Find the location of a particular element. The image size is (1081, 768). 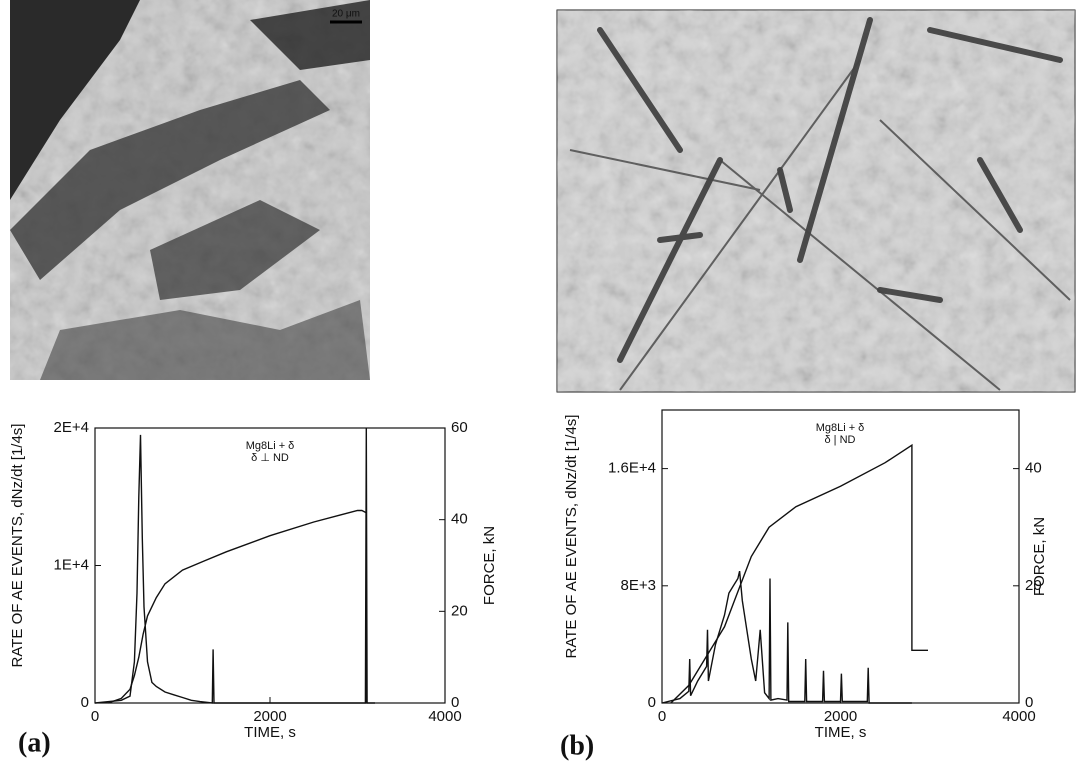

y-tick-label: 1.6E+4 is located at coordinates (632, 468).